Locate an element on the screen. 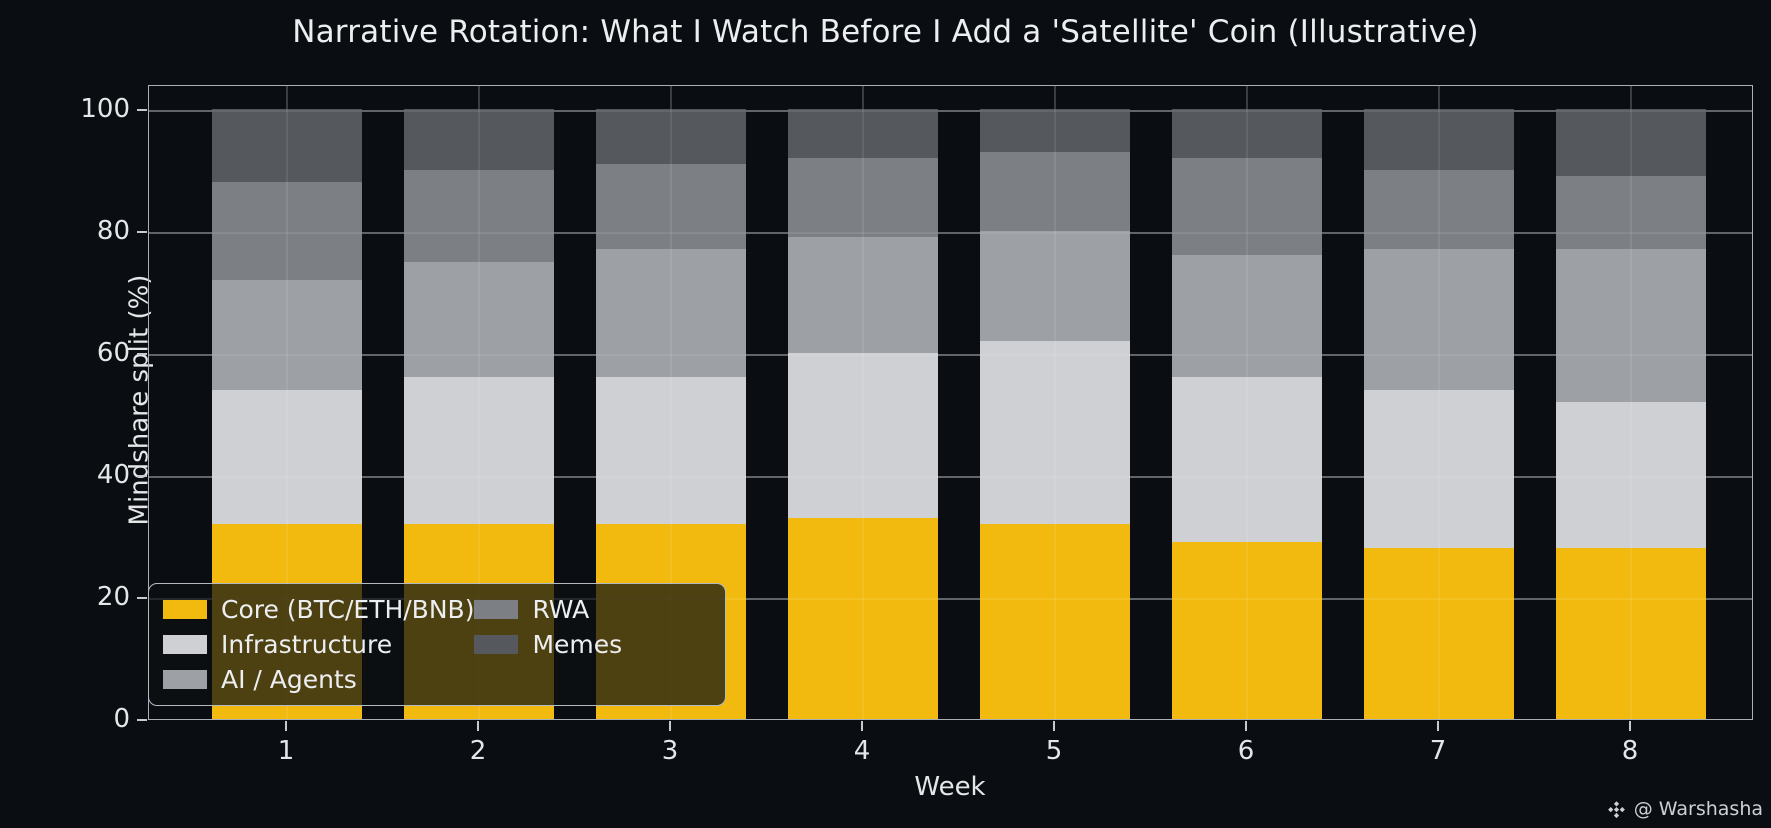  legend-item: Core (BTC/ETH/BNB) is located at coordinates (318, 609).